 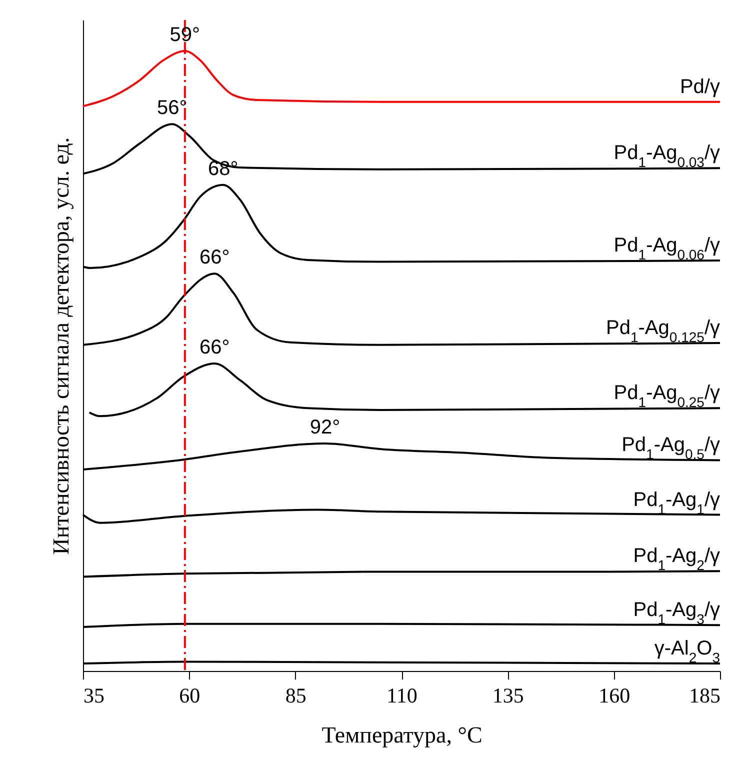 I want to click on annotation: 59°, so click(x=185, y=35).